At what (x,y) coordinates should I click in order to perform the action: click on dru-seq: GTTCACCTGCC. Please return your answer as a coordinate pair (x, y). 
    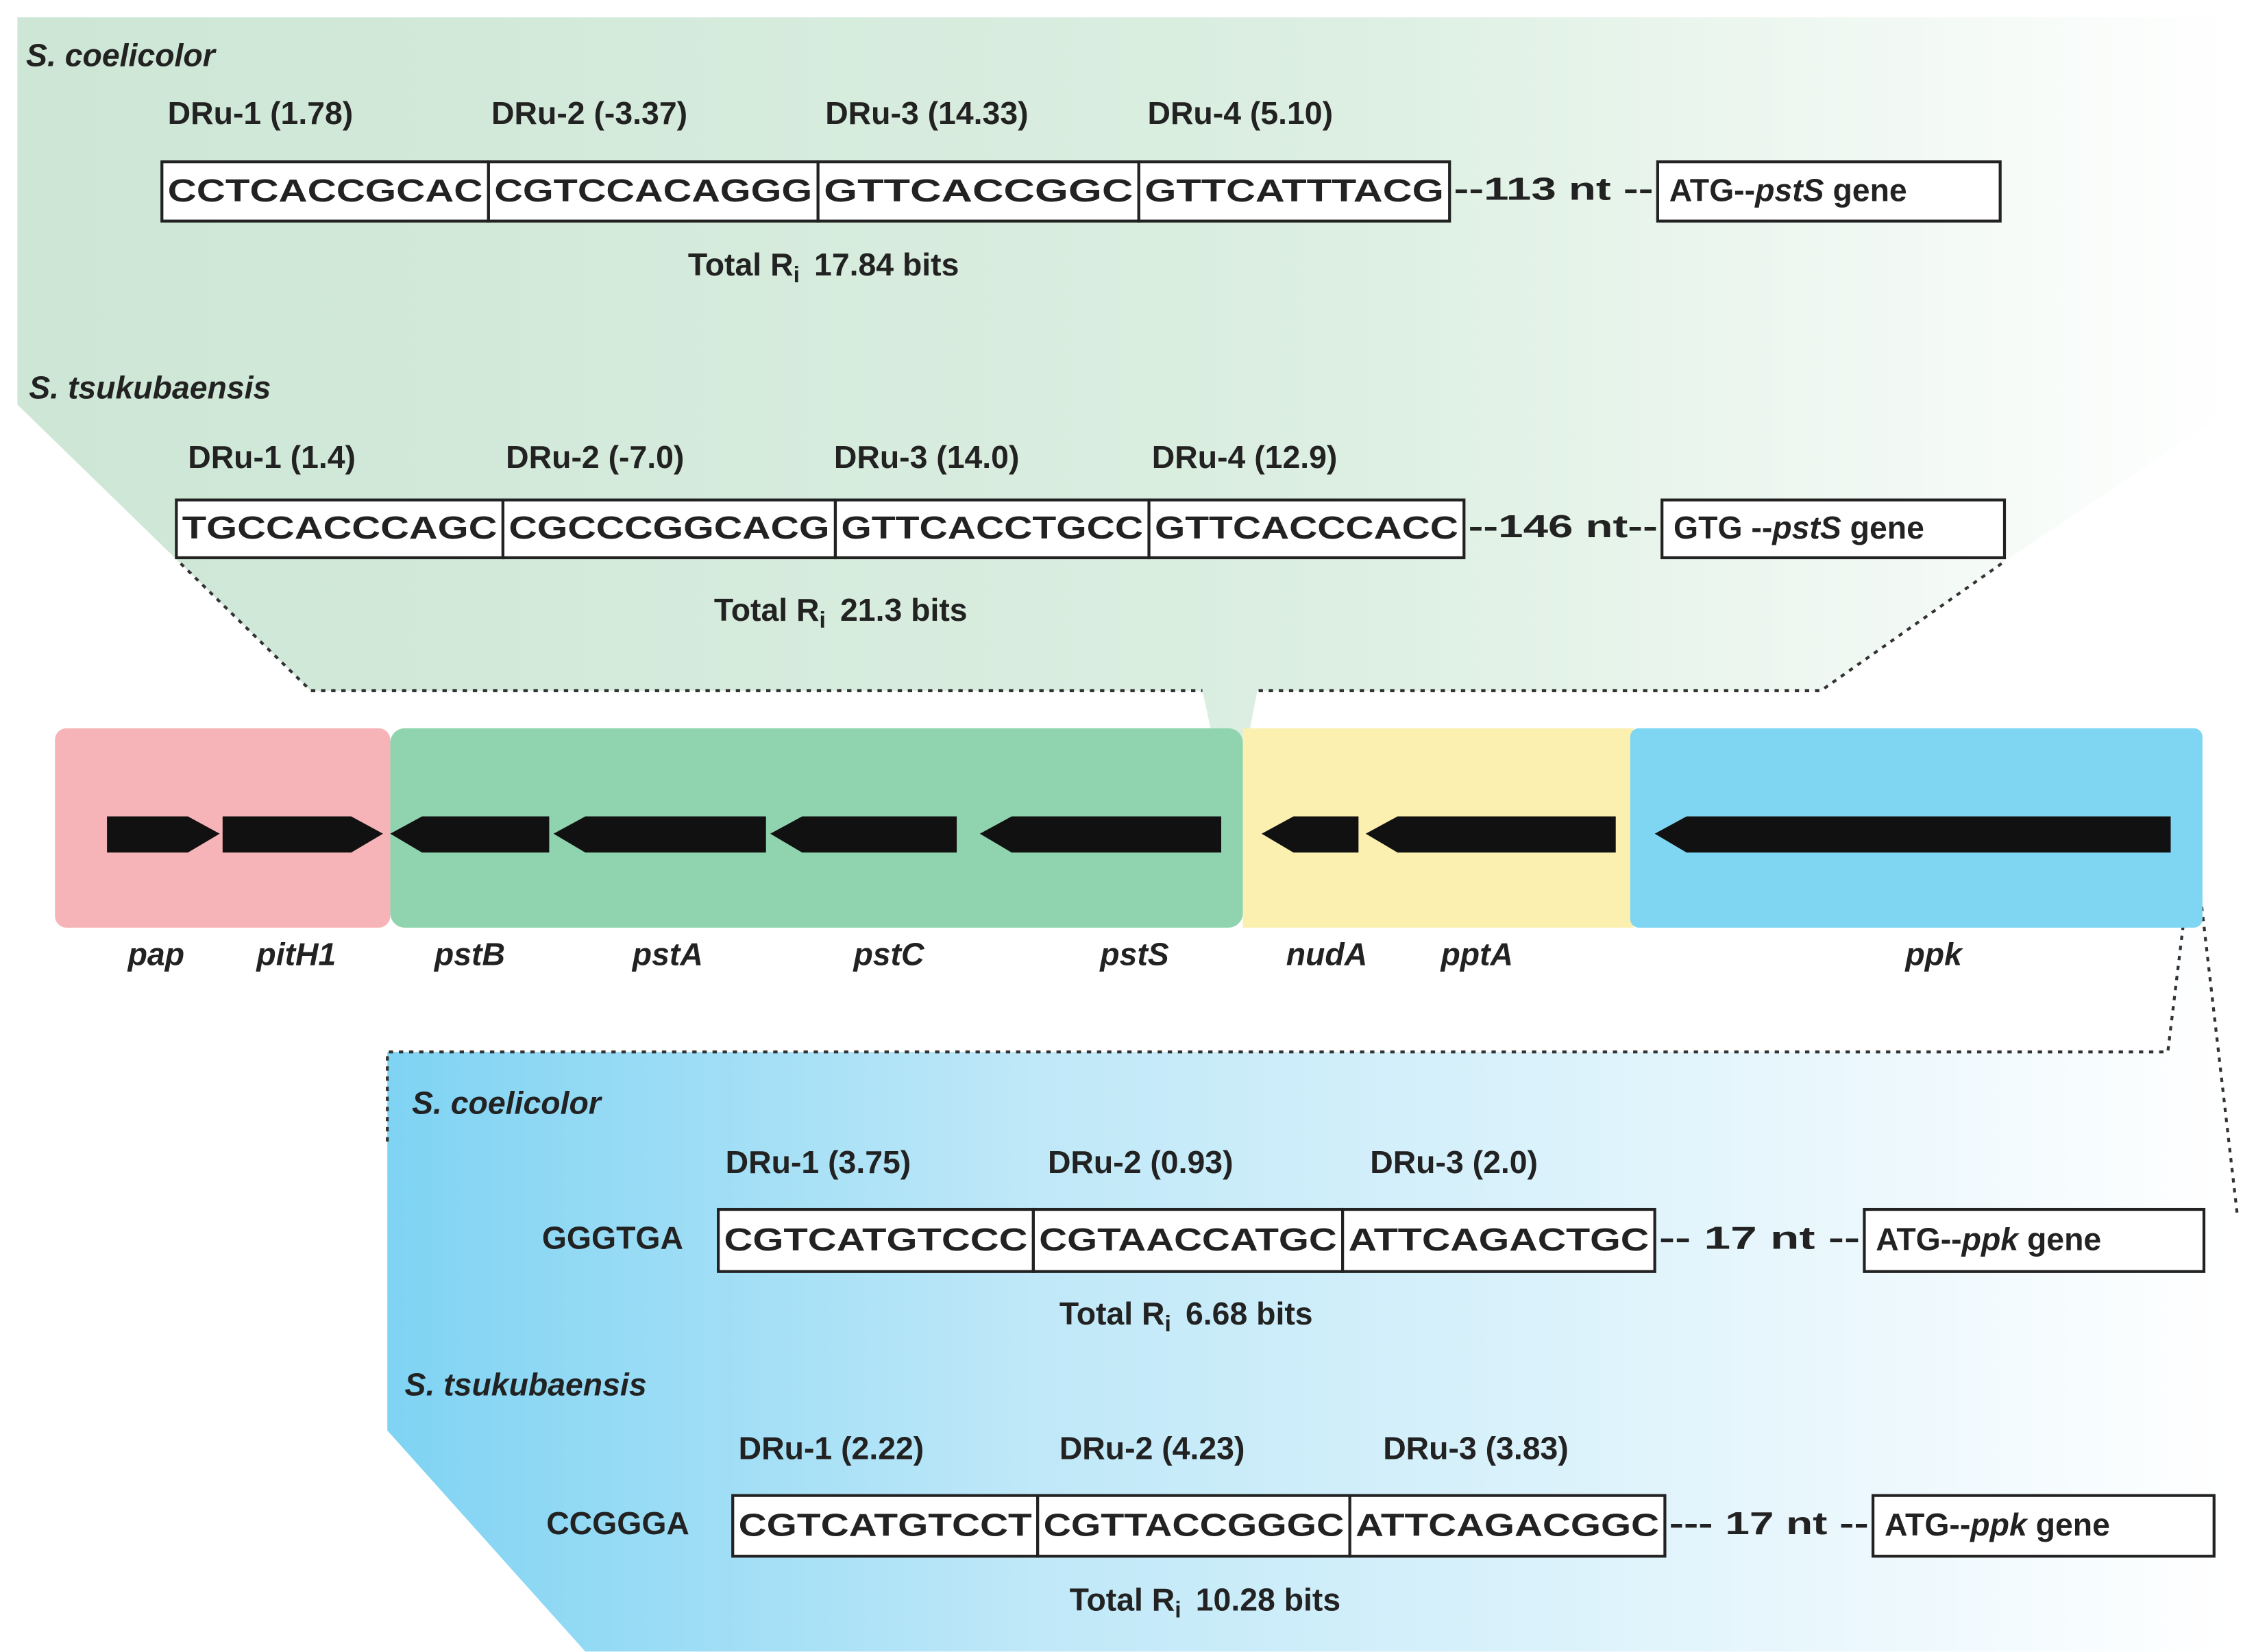
    Looking at the image, I should click on (992, 527).